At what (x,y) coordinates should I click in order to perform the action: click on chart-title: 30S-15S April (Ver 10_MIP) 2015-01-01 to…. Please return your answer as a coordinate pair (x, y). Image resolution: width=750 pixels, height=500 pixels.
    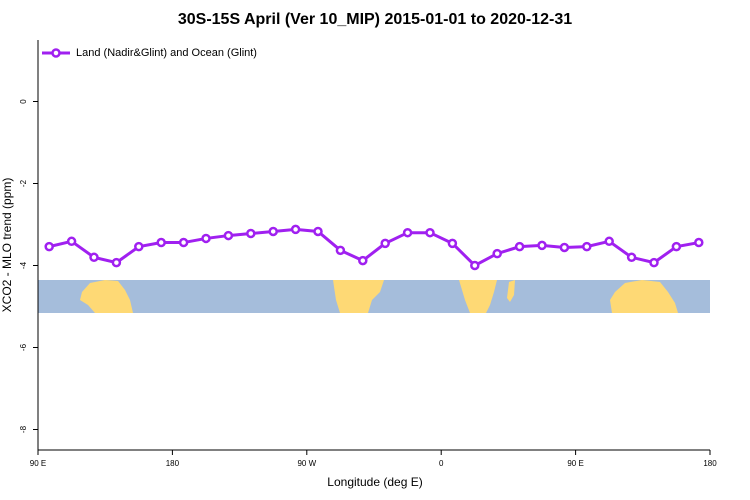
    Looking at the image, I should click on (375, 19).